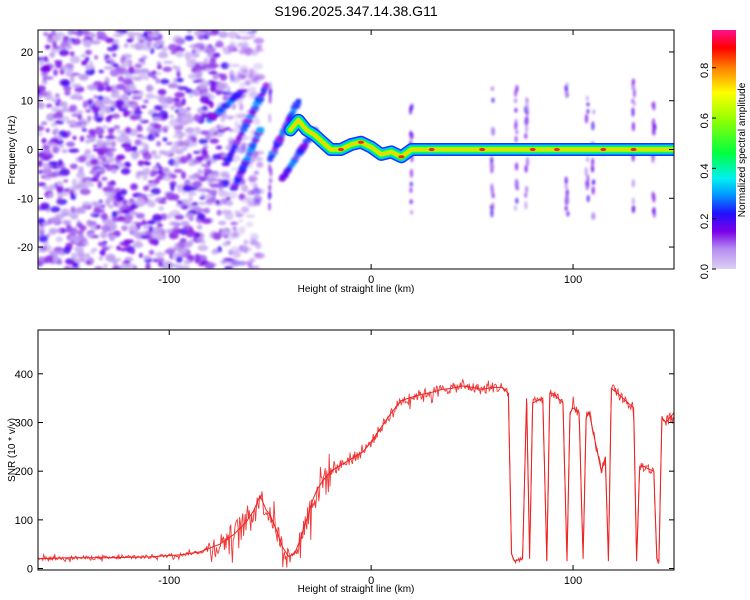 This screenshot has width=750, height=600. I want to click on spectrogram-y-axis-label: Frequency (Hz), so click(12, 150).